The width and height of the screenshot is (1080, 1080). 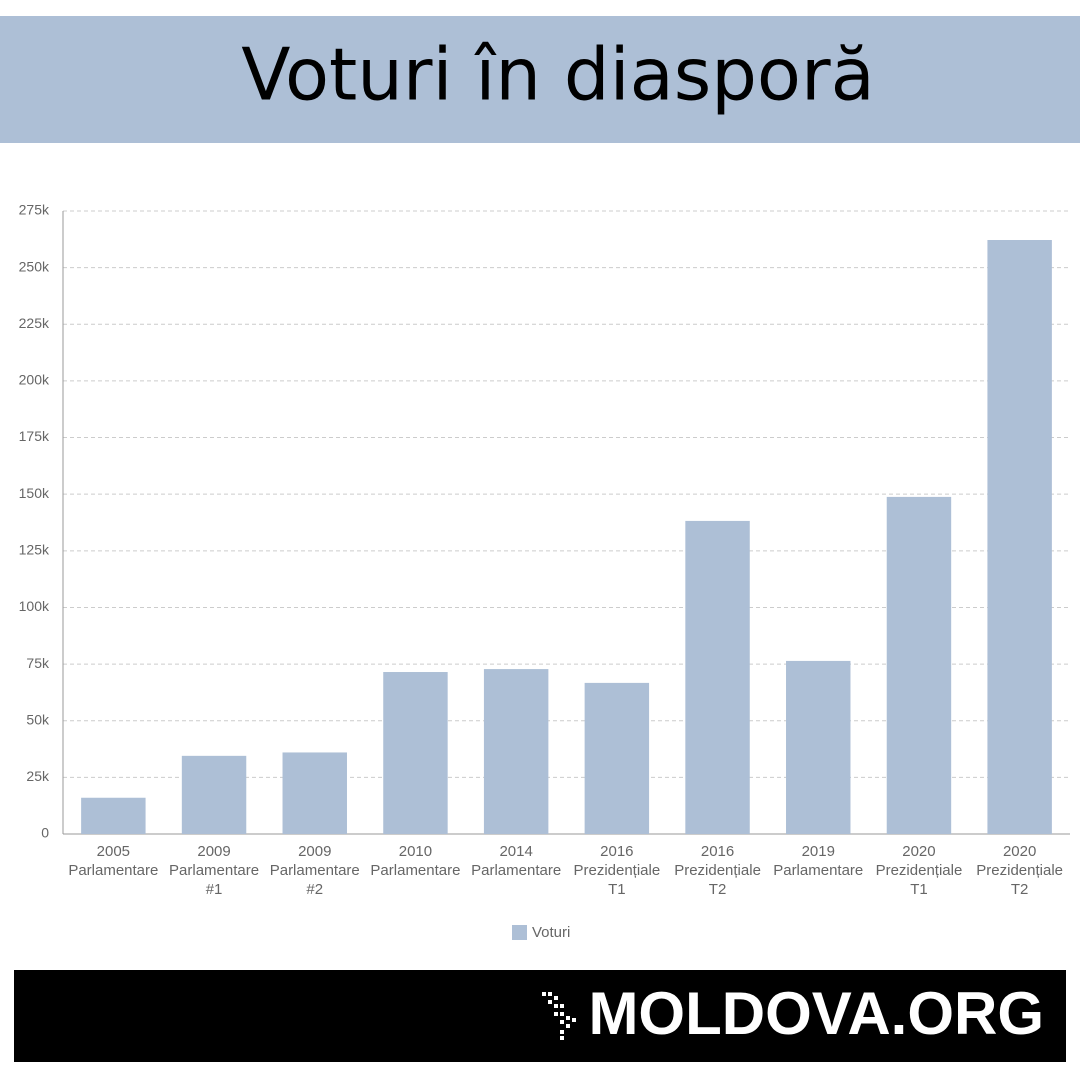 What do you see at coordinates (45, 833) in the screenshot?
I see `y-tick-label: 0` at bounding box center [45, 833].